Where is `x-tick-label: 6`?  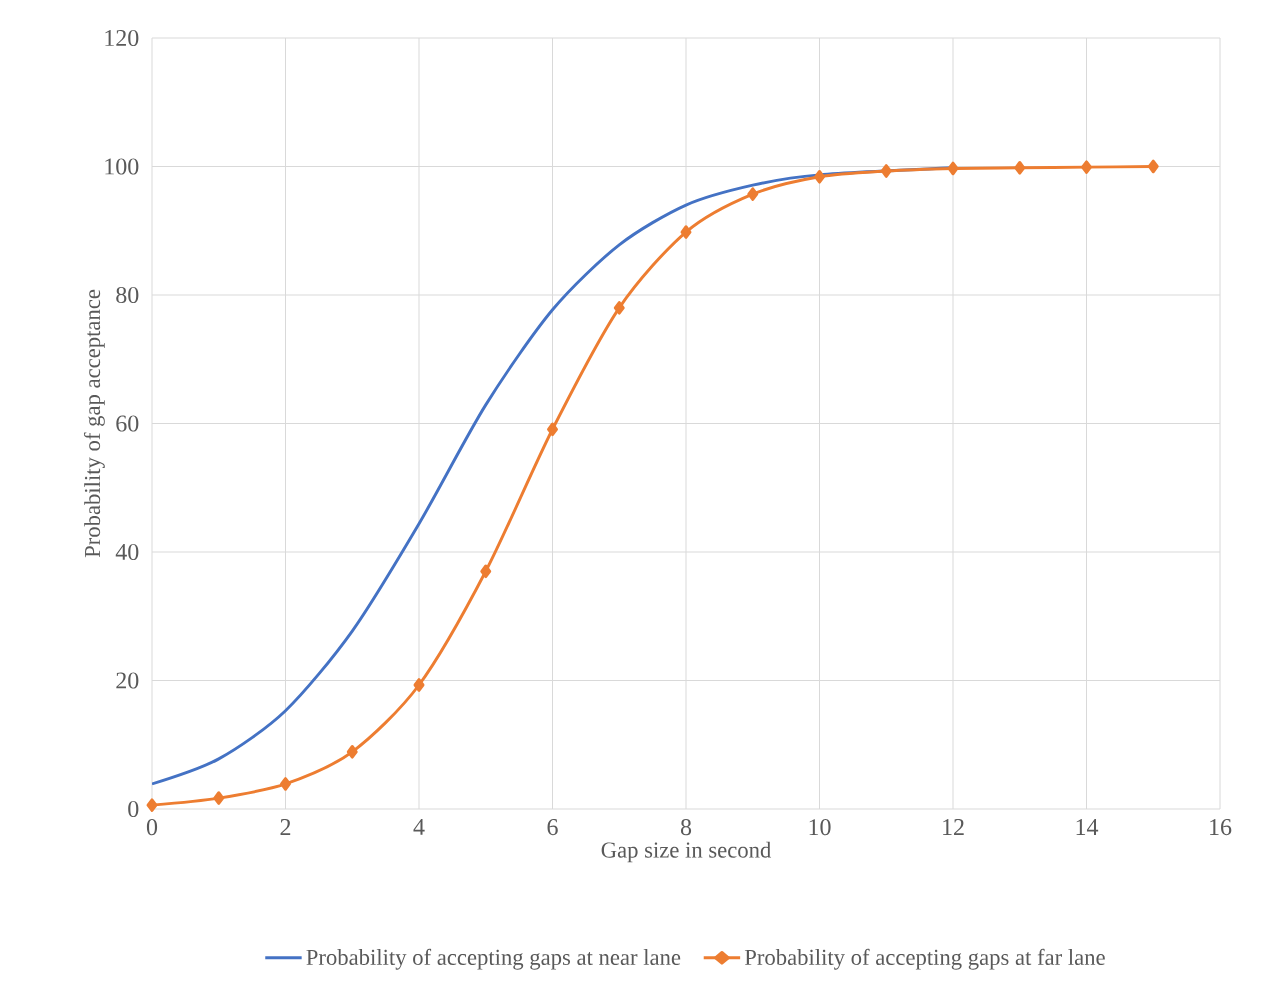
x-tick-label: 6 is located at coordinates (552, 827).